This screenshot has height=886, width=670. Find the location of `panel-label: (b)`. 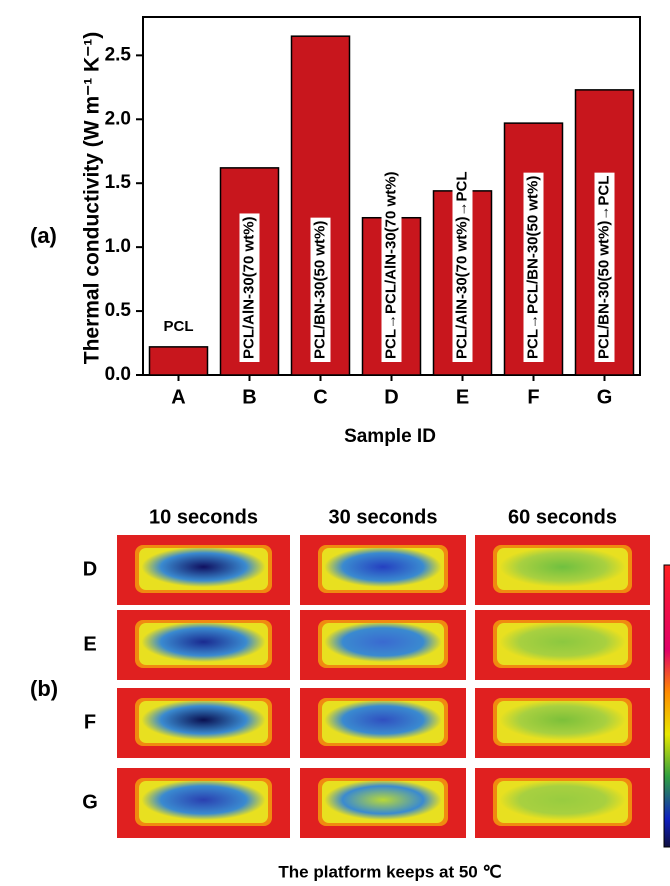

panel-label: (b) is located at coordinates (44, 688).